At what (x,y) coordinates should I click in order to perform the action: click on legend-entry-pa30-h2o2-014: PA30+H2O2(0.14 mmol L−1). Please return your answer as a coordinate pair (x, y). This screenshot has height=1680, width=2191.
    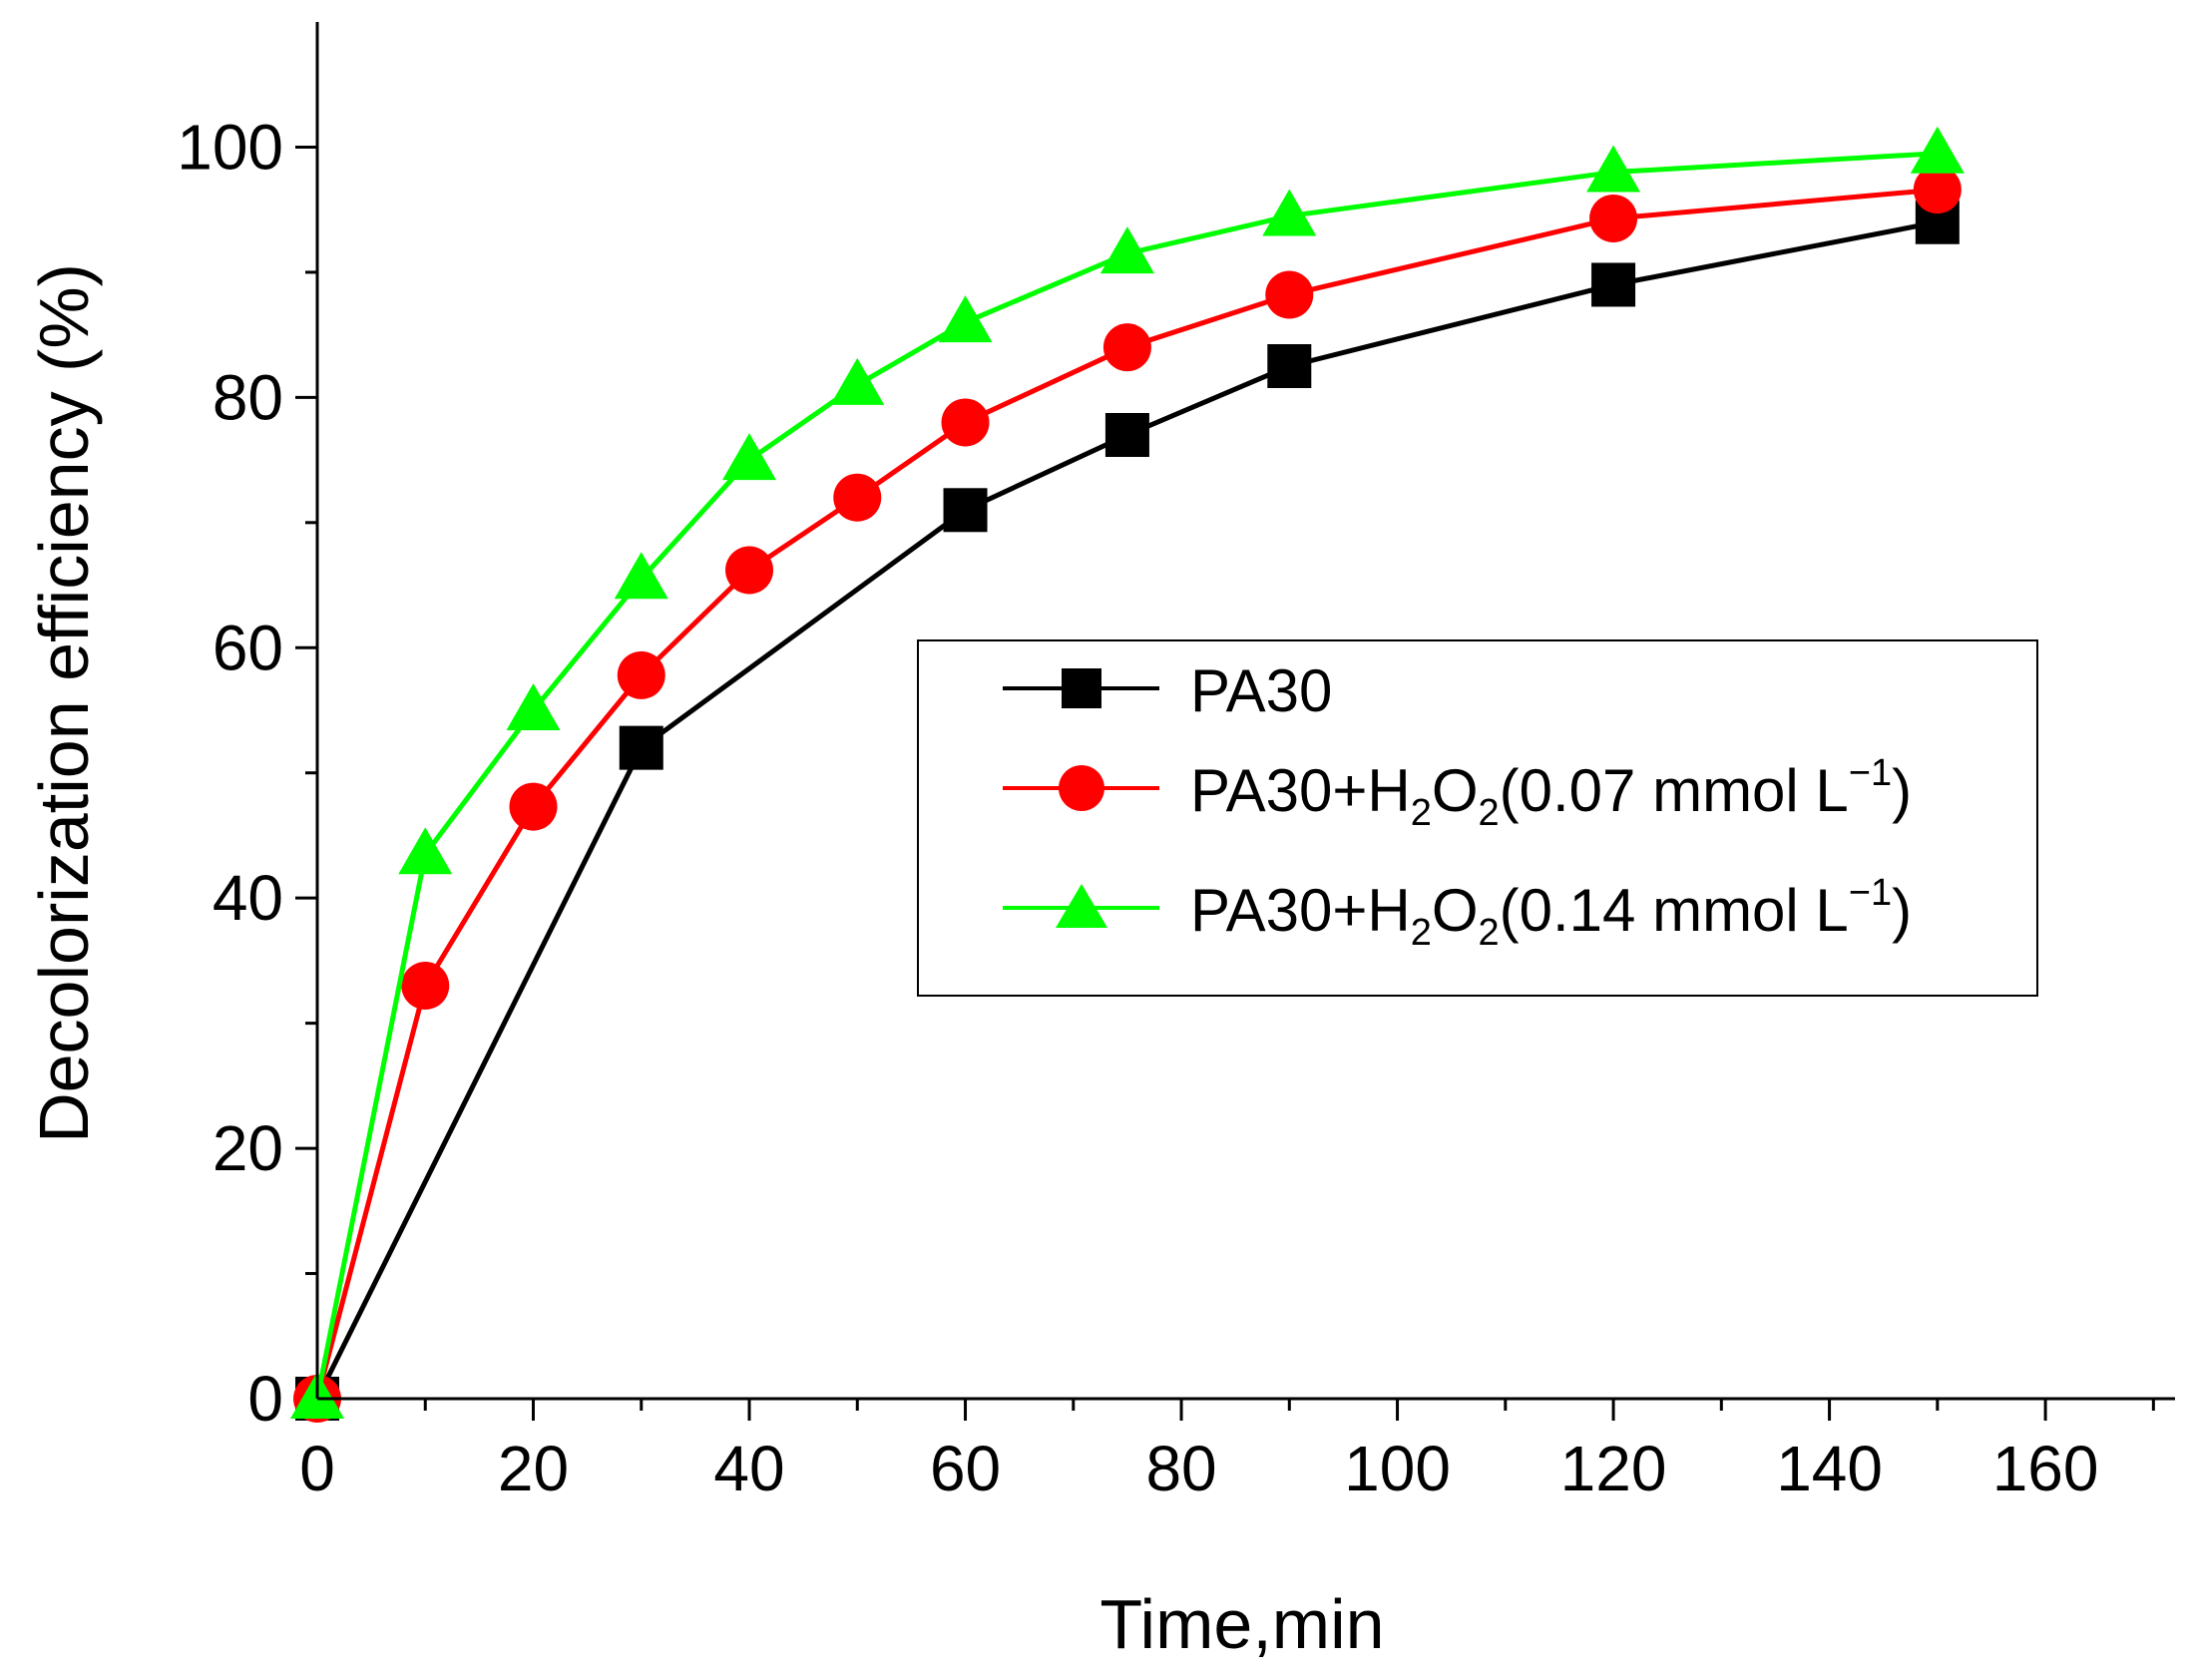
    Looking at the image, I should click on (1458, 913).